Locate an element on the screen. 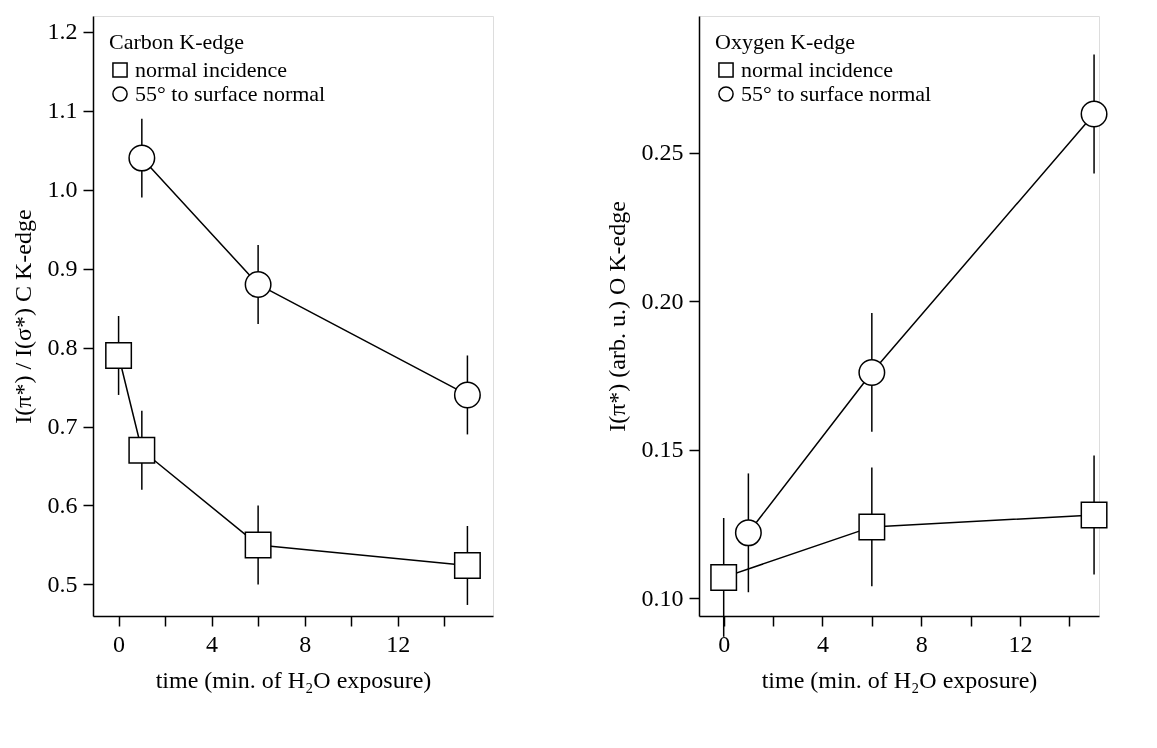  y-tick-label: 0.5 is located at coordinates (62, 583).